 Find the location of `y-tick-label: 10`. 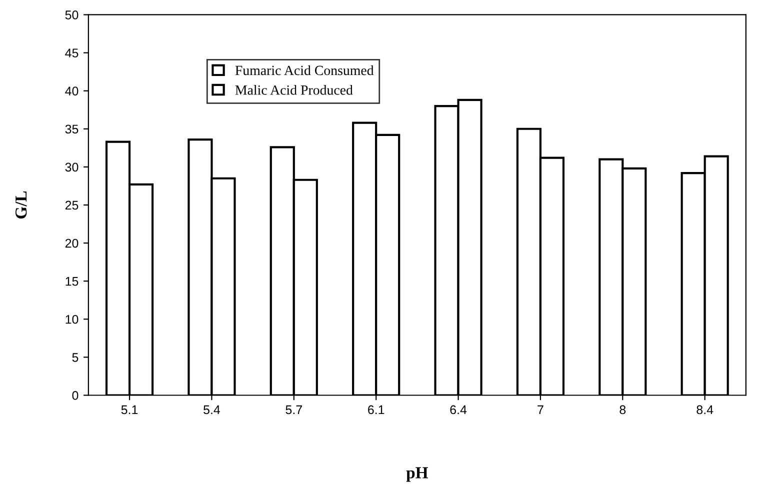

y-tick-label: 10 is located at coordinates (72, 319).